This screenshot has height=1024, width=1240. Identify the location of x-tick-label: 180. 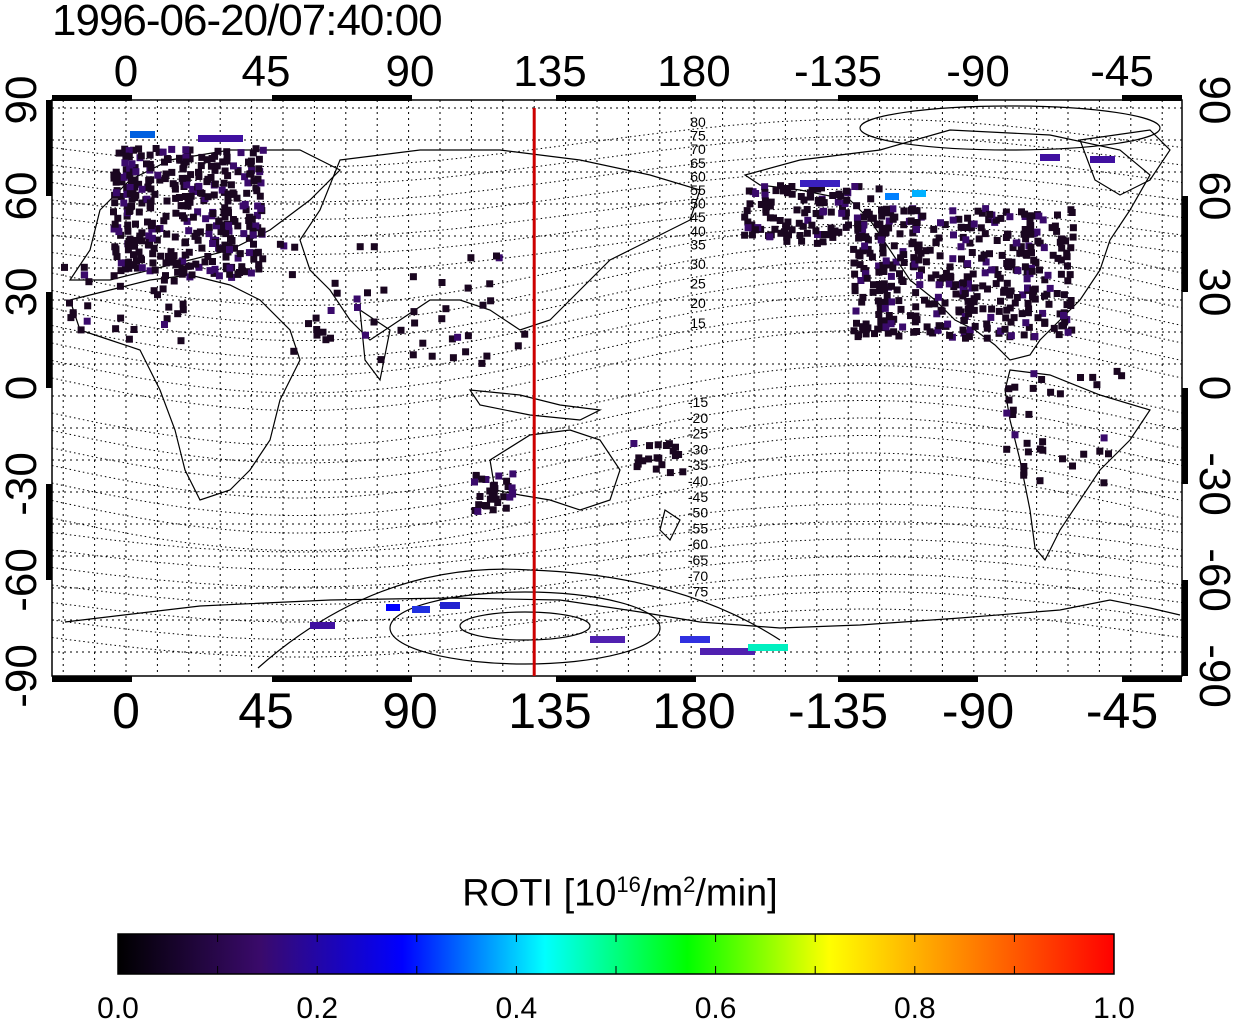
(693, 71).